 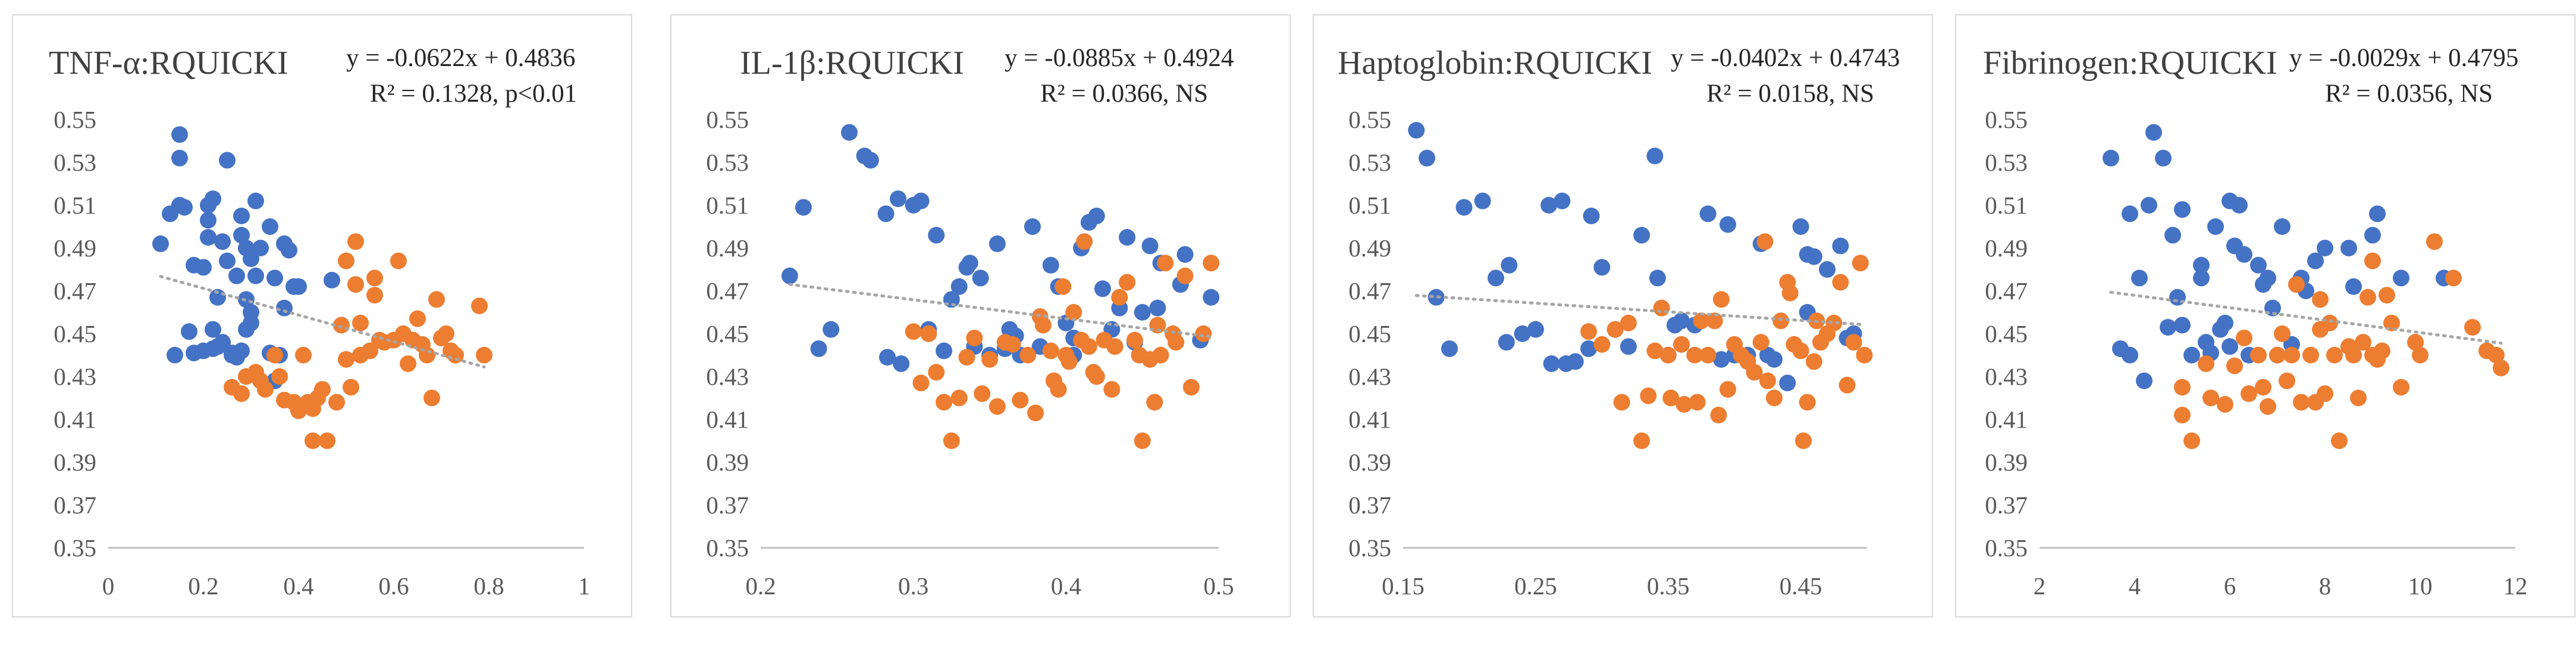 I want to click on y-tick-label: 0.37, so click(x=727, y=505).